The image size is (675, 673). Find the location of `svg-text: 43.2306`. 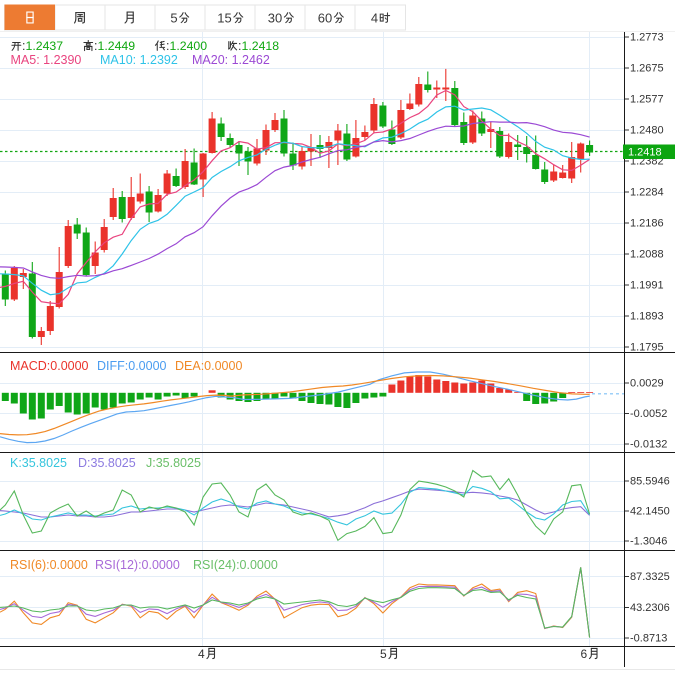

svg-text: 43.2306 is located at coordinates (650, 608).